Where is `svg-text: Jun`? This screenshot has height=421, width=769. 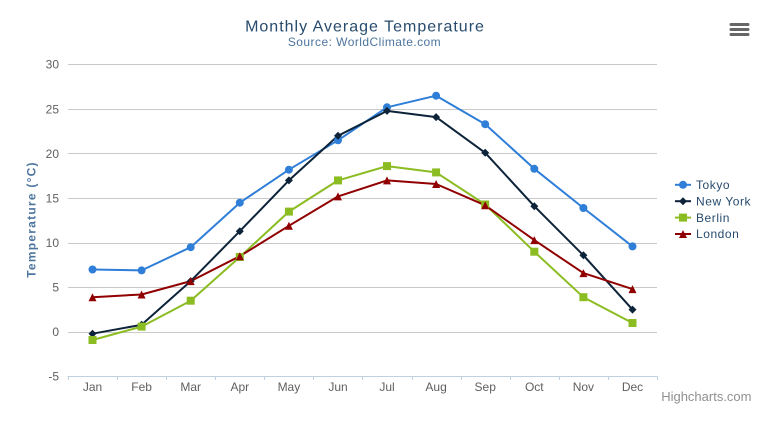
svg-text: Jun is located at coordinates (337, 387).